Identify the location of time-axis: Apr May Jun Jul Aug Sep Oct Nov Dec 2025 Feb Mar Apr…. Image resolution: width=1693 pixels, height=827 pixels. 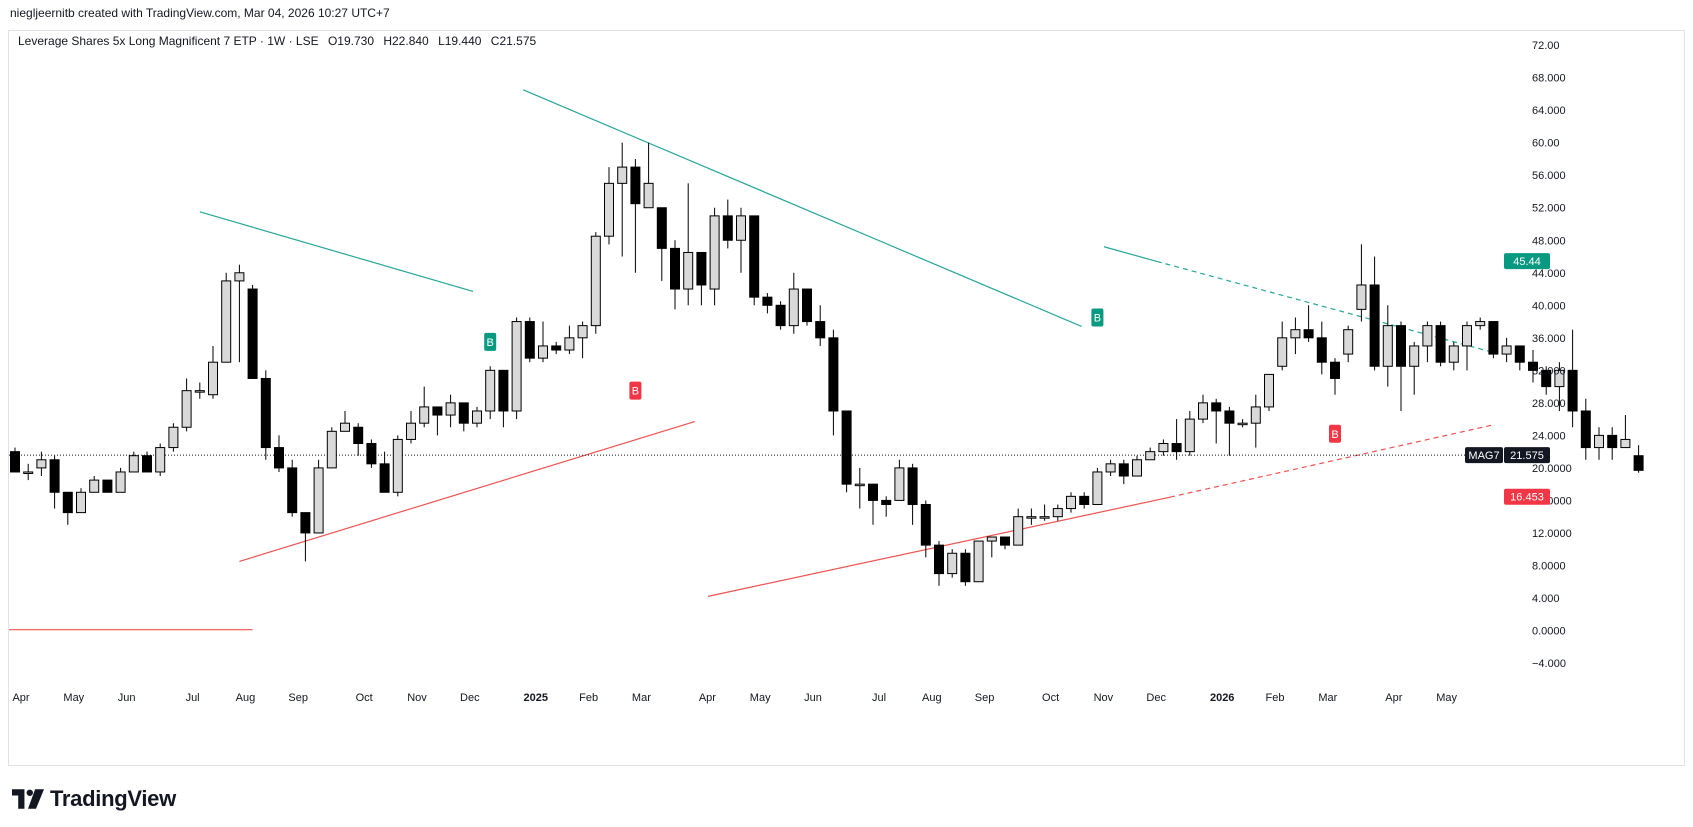
(734, 698).